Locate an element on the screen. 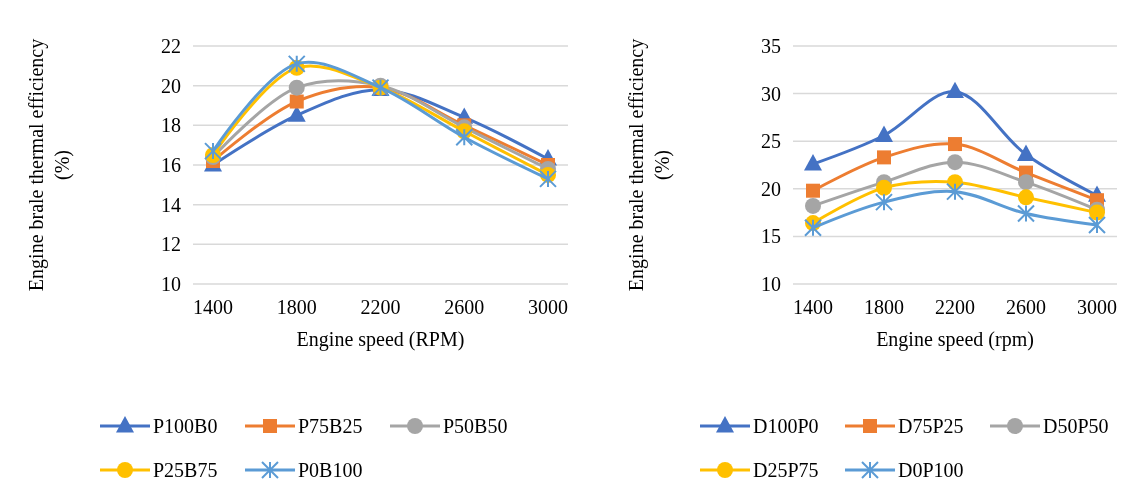 This screenshot has width=1135, height=493. y-tick-label: 16 is located at coordinates (171, 165).